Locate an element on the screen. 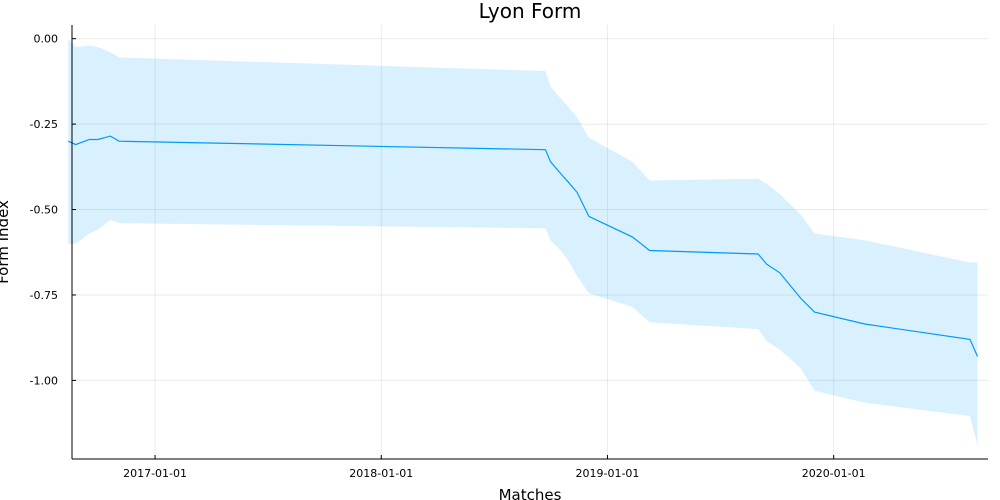 This screenshot has height=500, width=1000. y-tick-label: -0.50 is located at coordinates (44, 210).